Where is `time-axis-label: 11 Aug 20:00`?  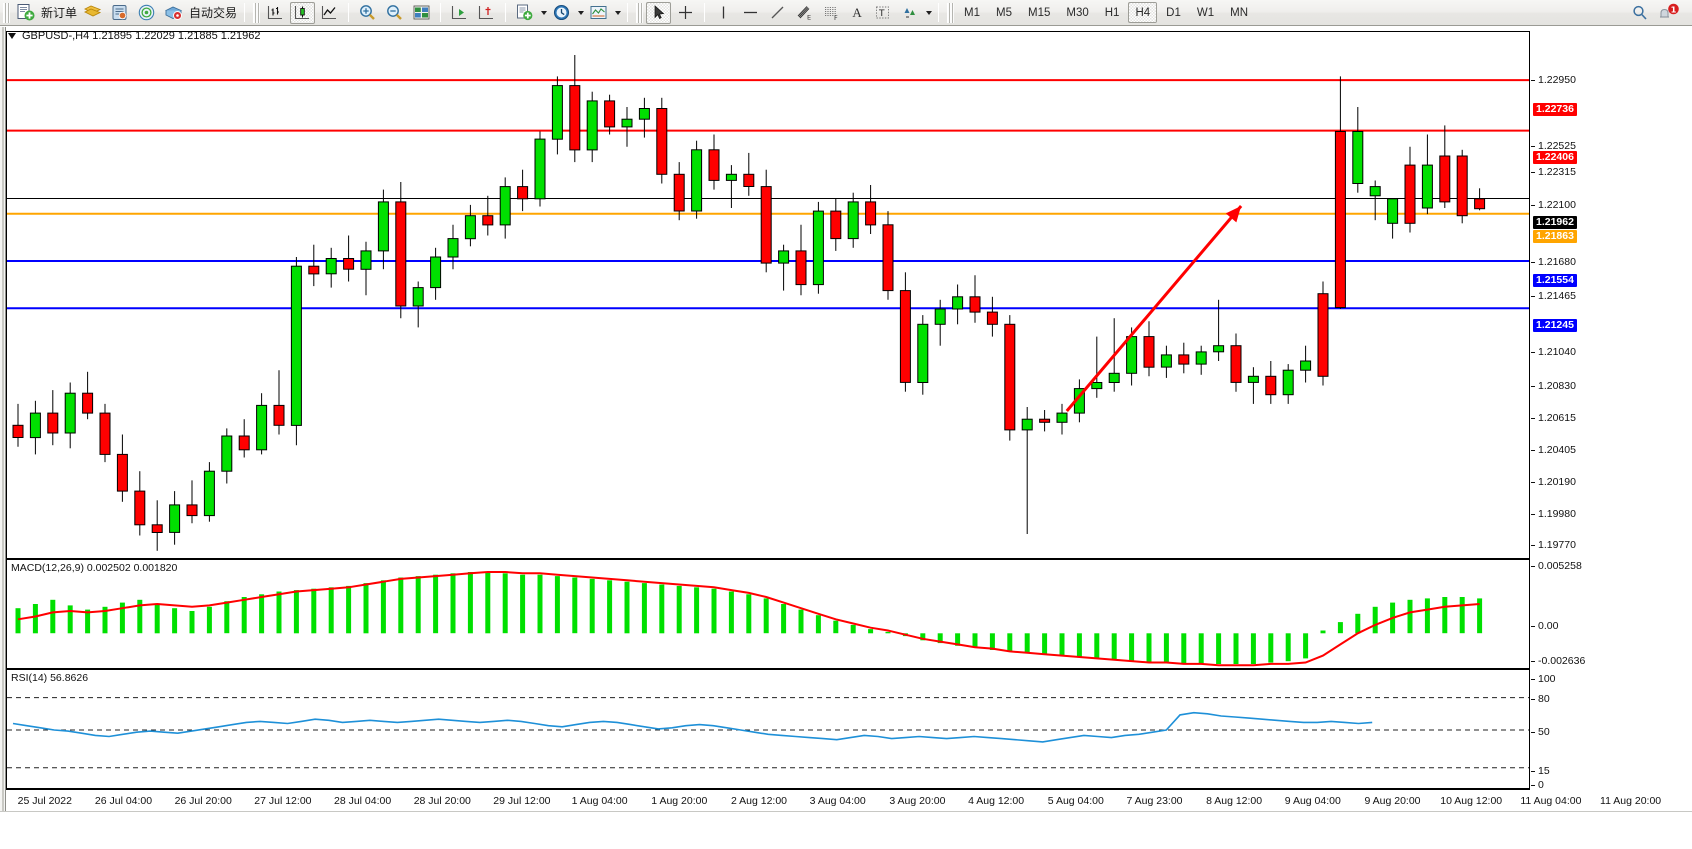
time-axis-label: 11 Aug 20:00 is located at coordinates (1631, 801).